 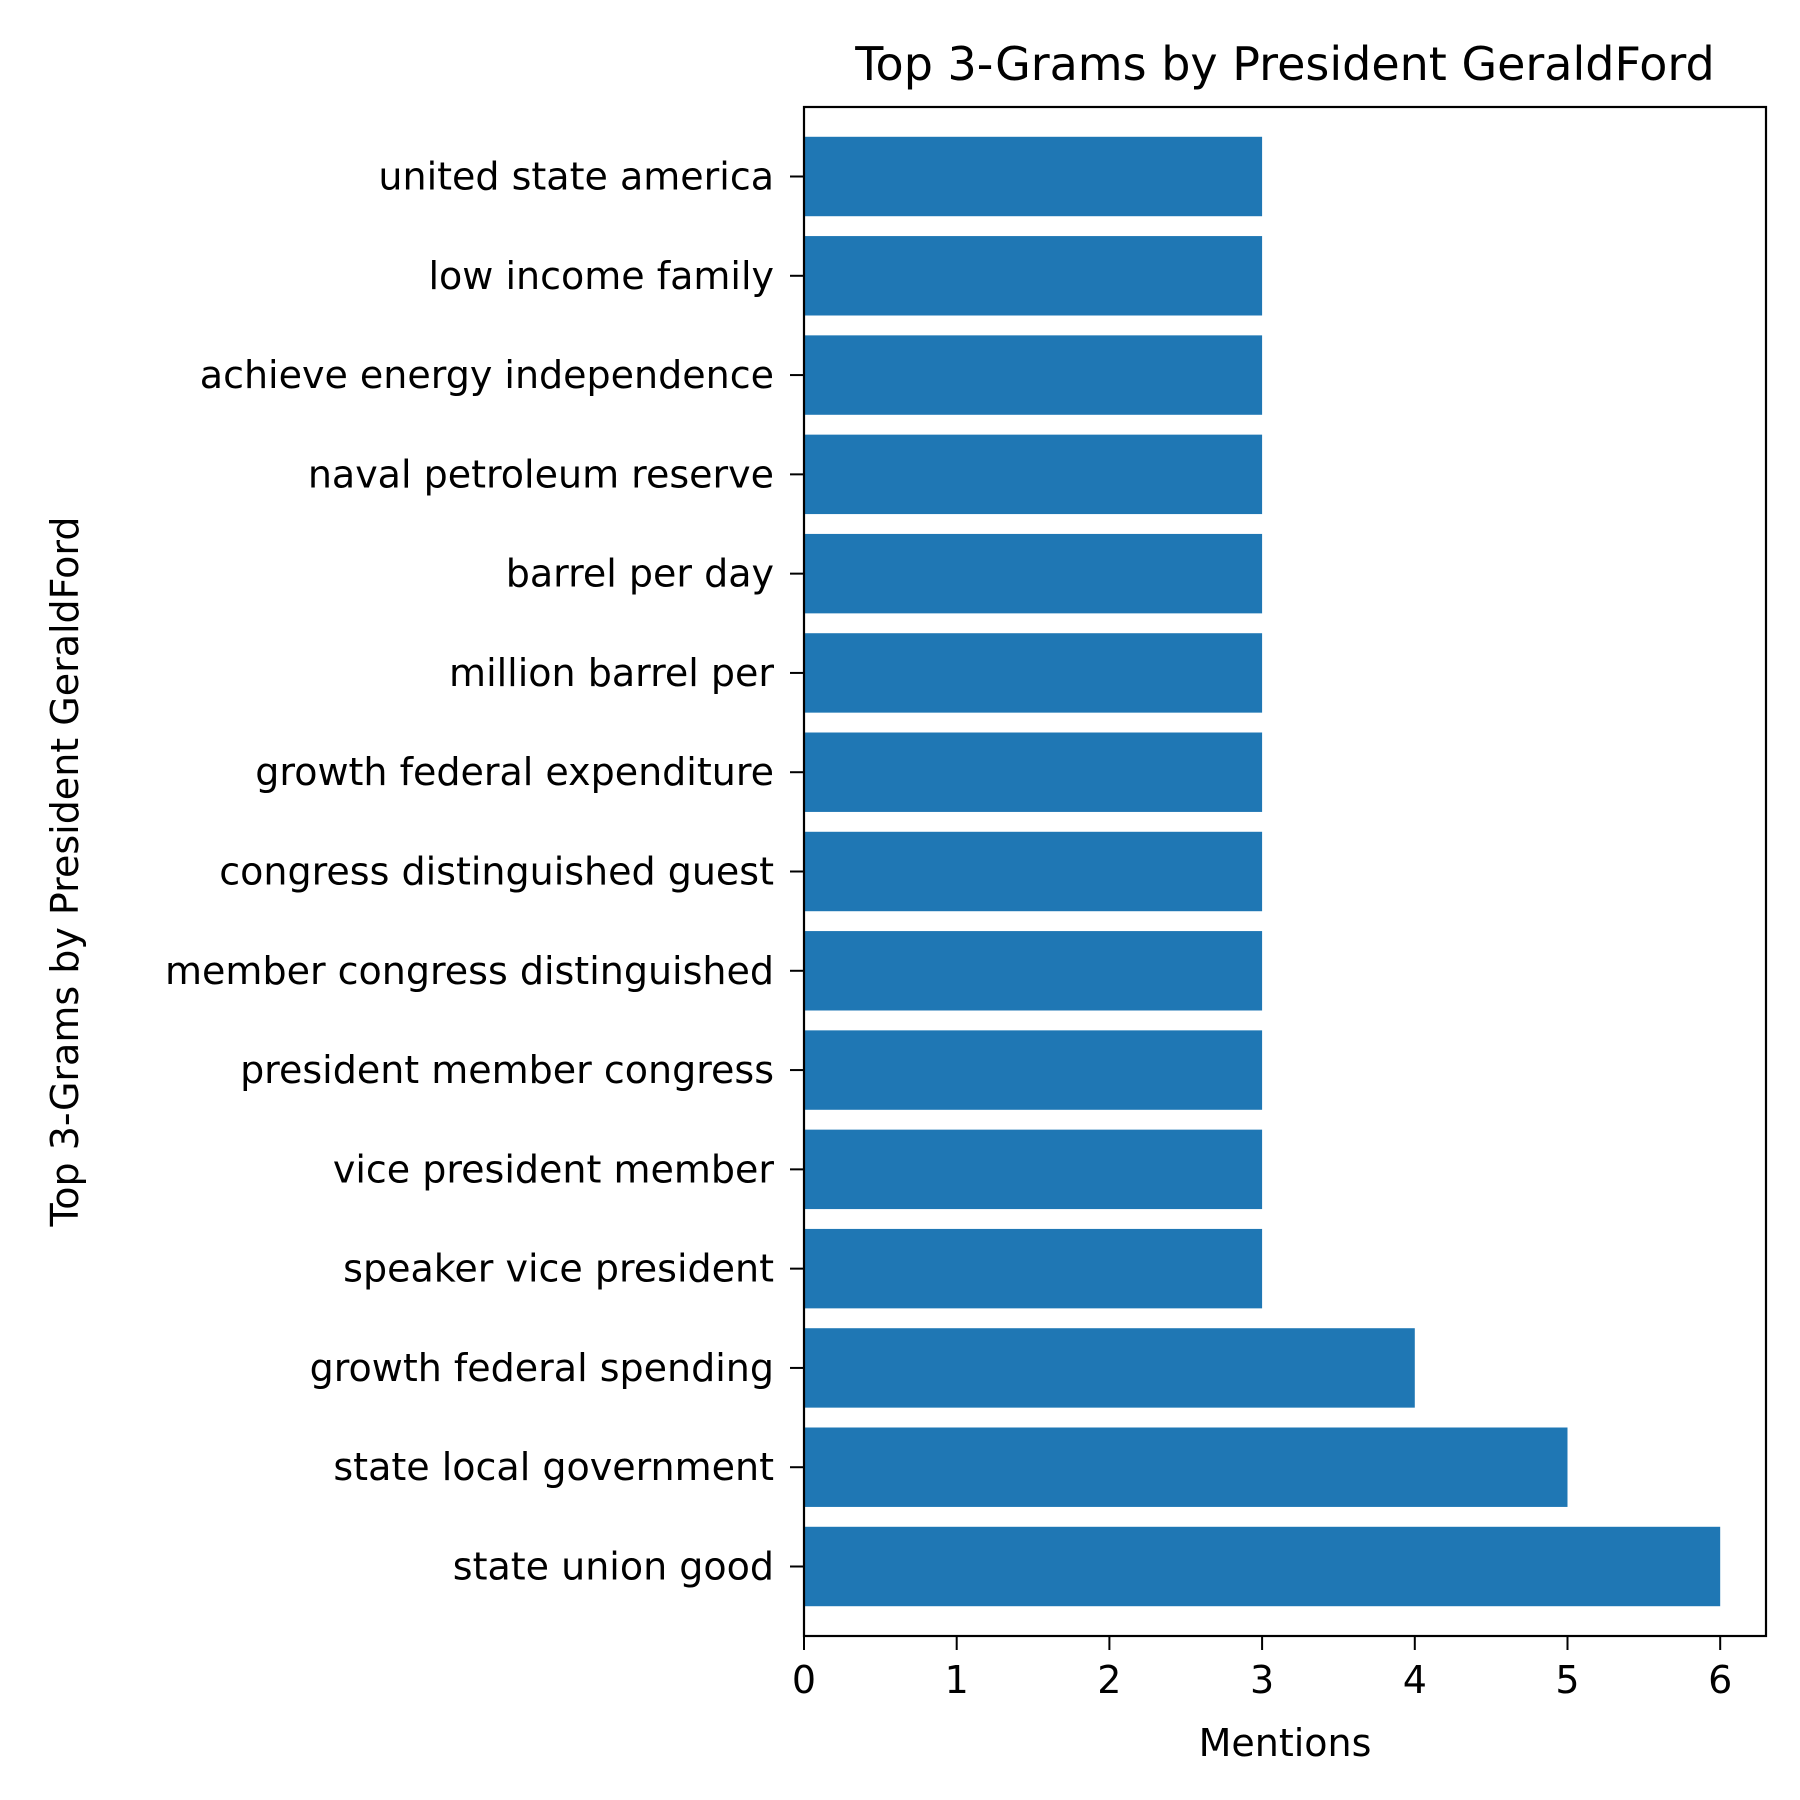 What do you see at coordinates (553, 1467) in the screenshot?
I see `y-tick-label: state local government` at bounding box center [553, 1467].